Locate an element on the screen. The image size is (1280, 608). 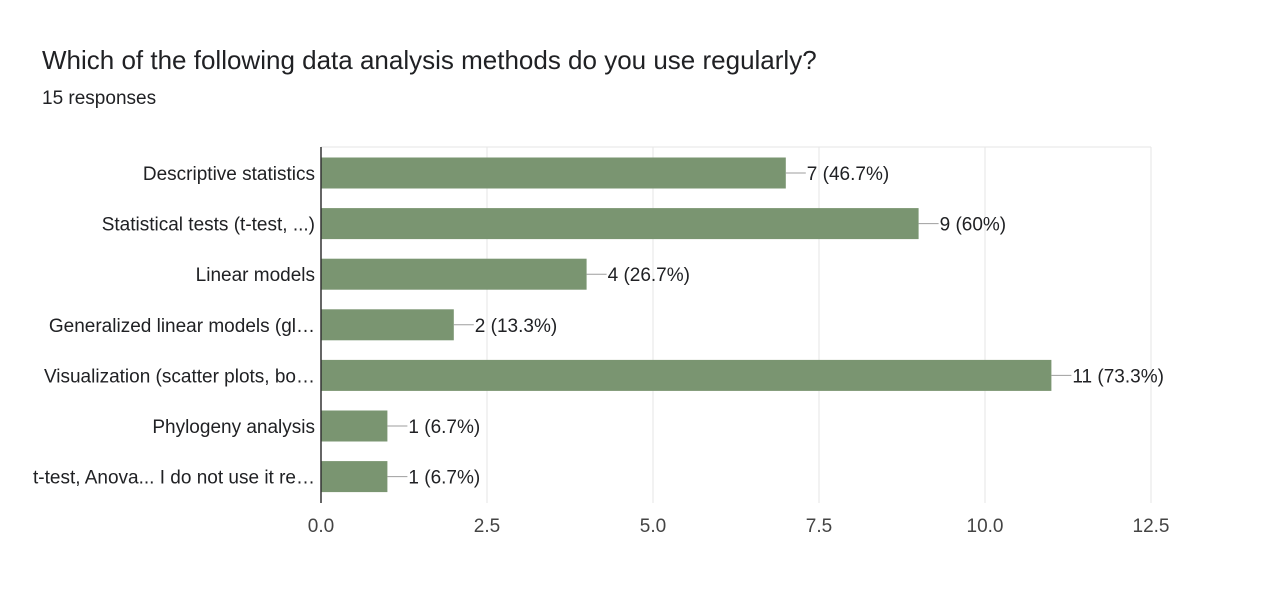
response-count: 15 responses is located at coordinates (99, 98).